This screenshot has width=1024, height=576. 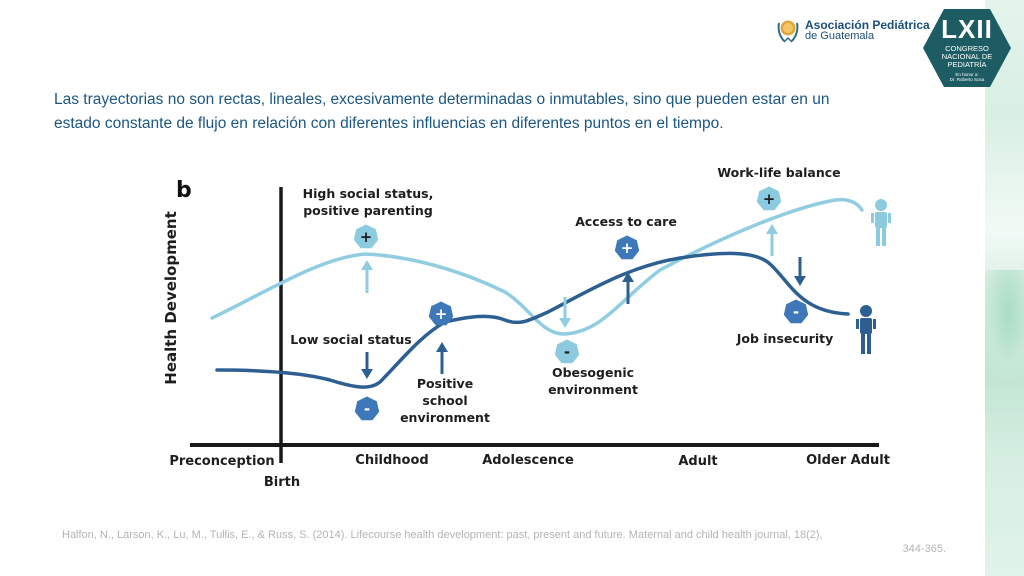 What do you see at coordinates (967, 56) in the screenshot?
I see `congress-line-2: NACIONAL DE` at bounding box center [967, 56].